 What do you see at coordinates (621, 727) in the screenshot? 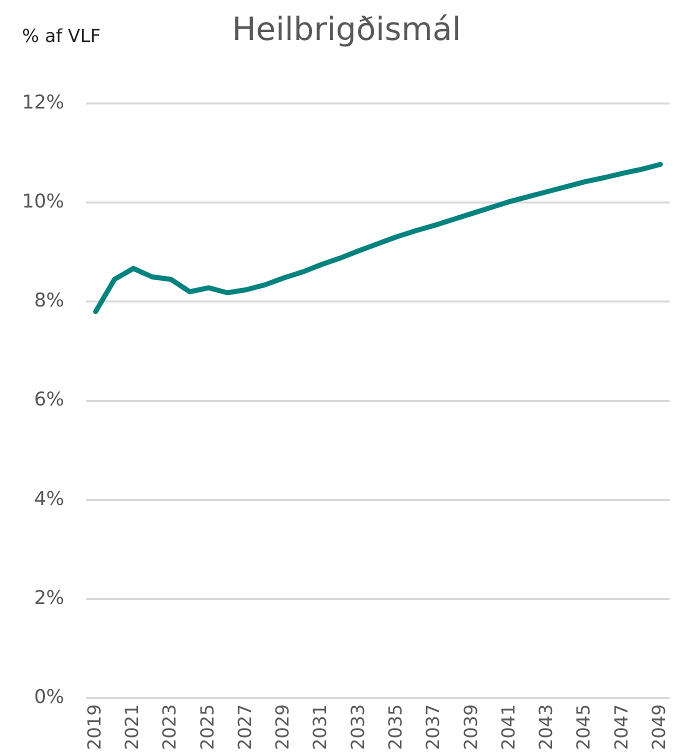
I see `x-tick-label: 2047` at bounding box center [621, 727].